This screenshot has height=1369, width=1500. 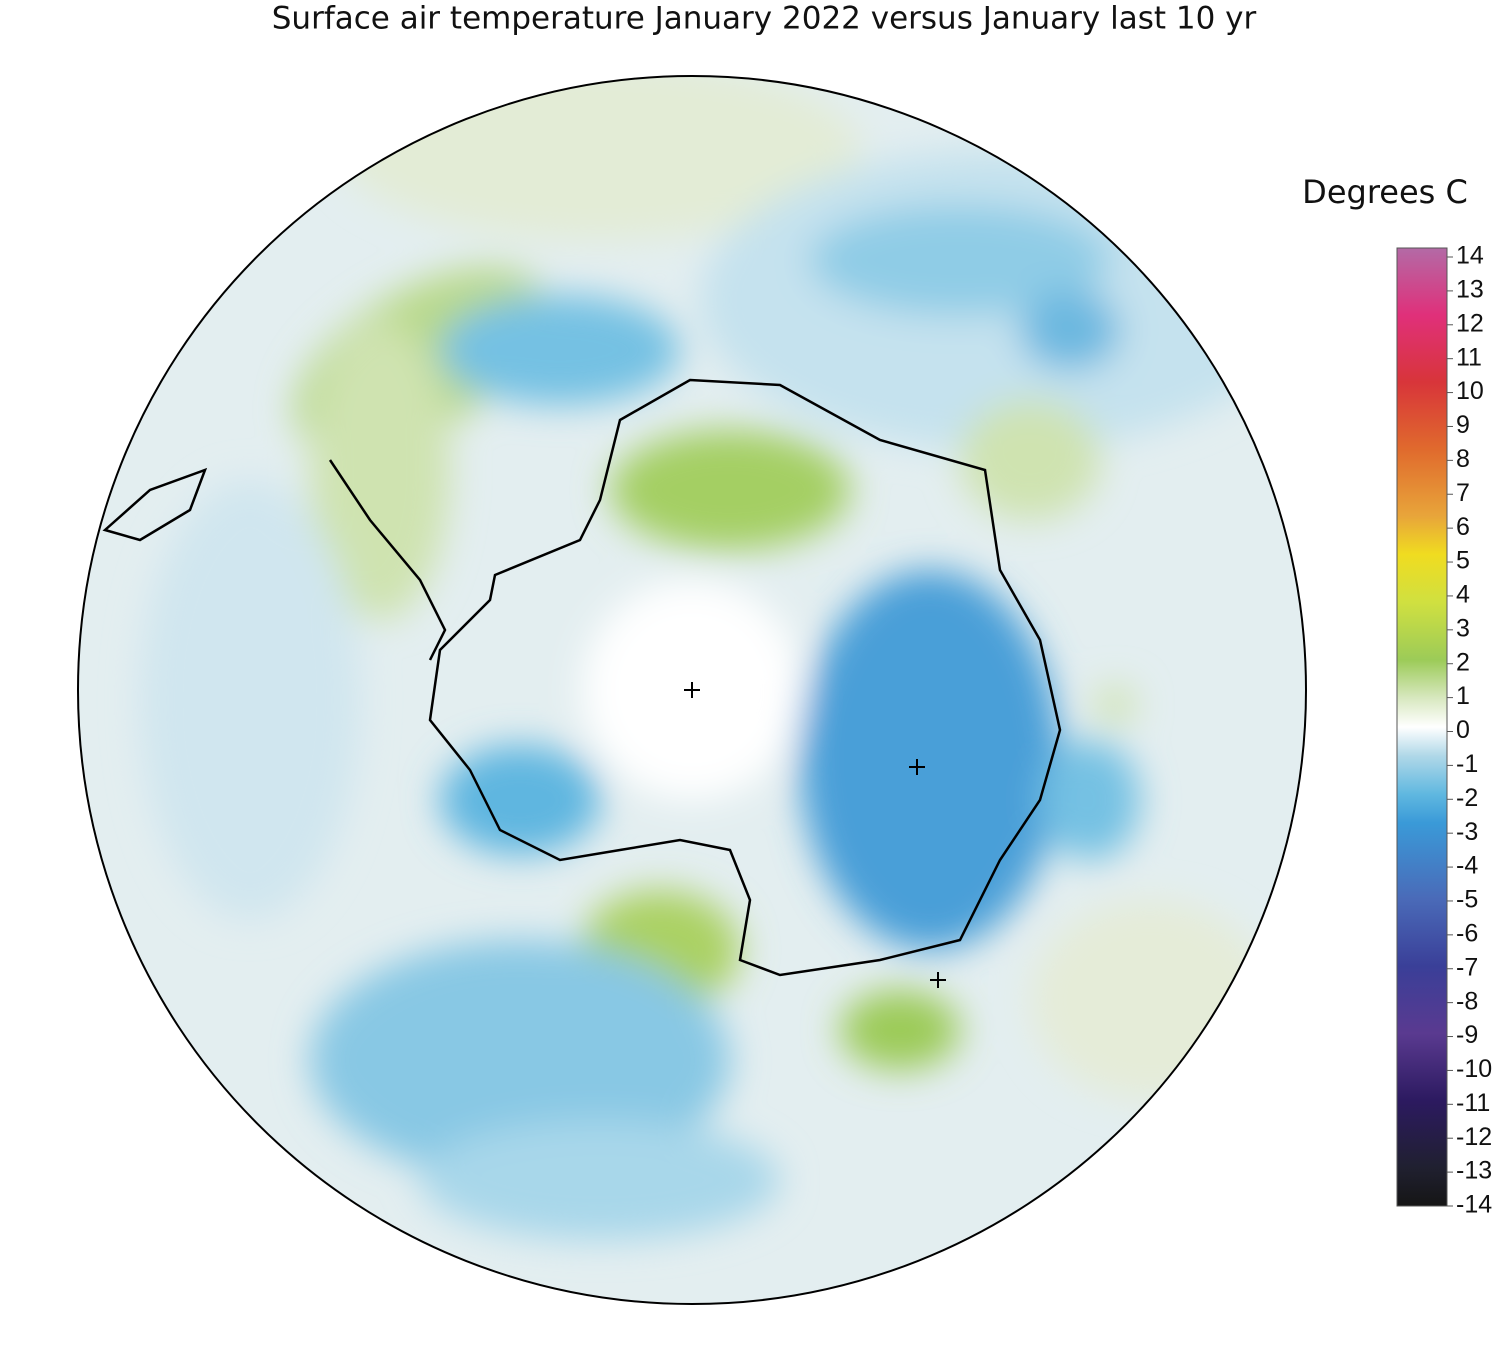 What do you see at coordinates (1463, 459) in the screenshot?
I see `colorbar-tick-label: 8` at bounding box center [1463, 459].